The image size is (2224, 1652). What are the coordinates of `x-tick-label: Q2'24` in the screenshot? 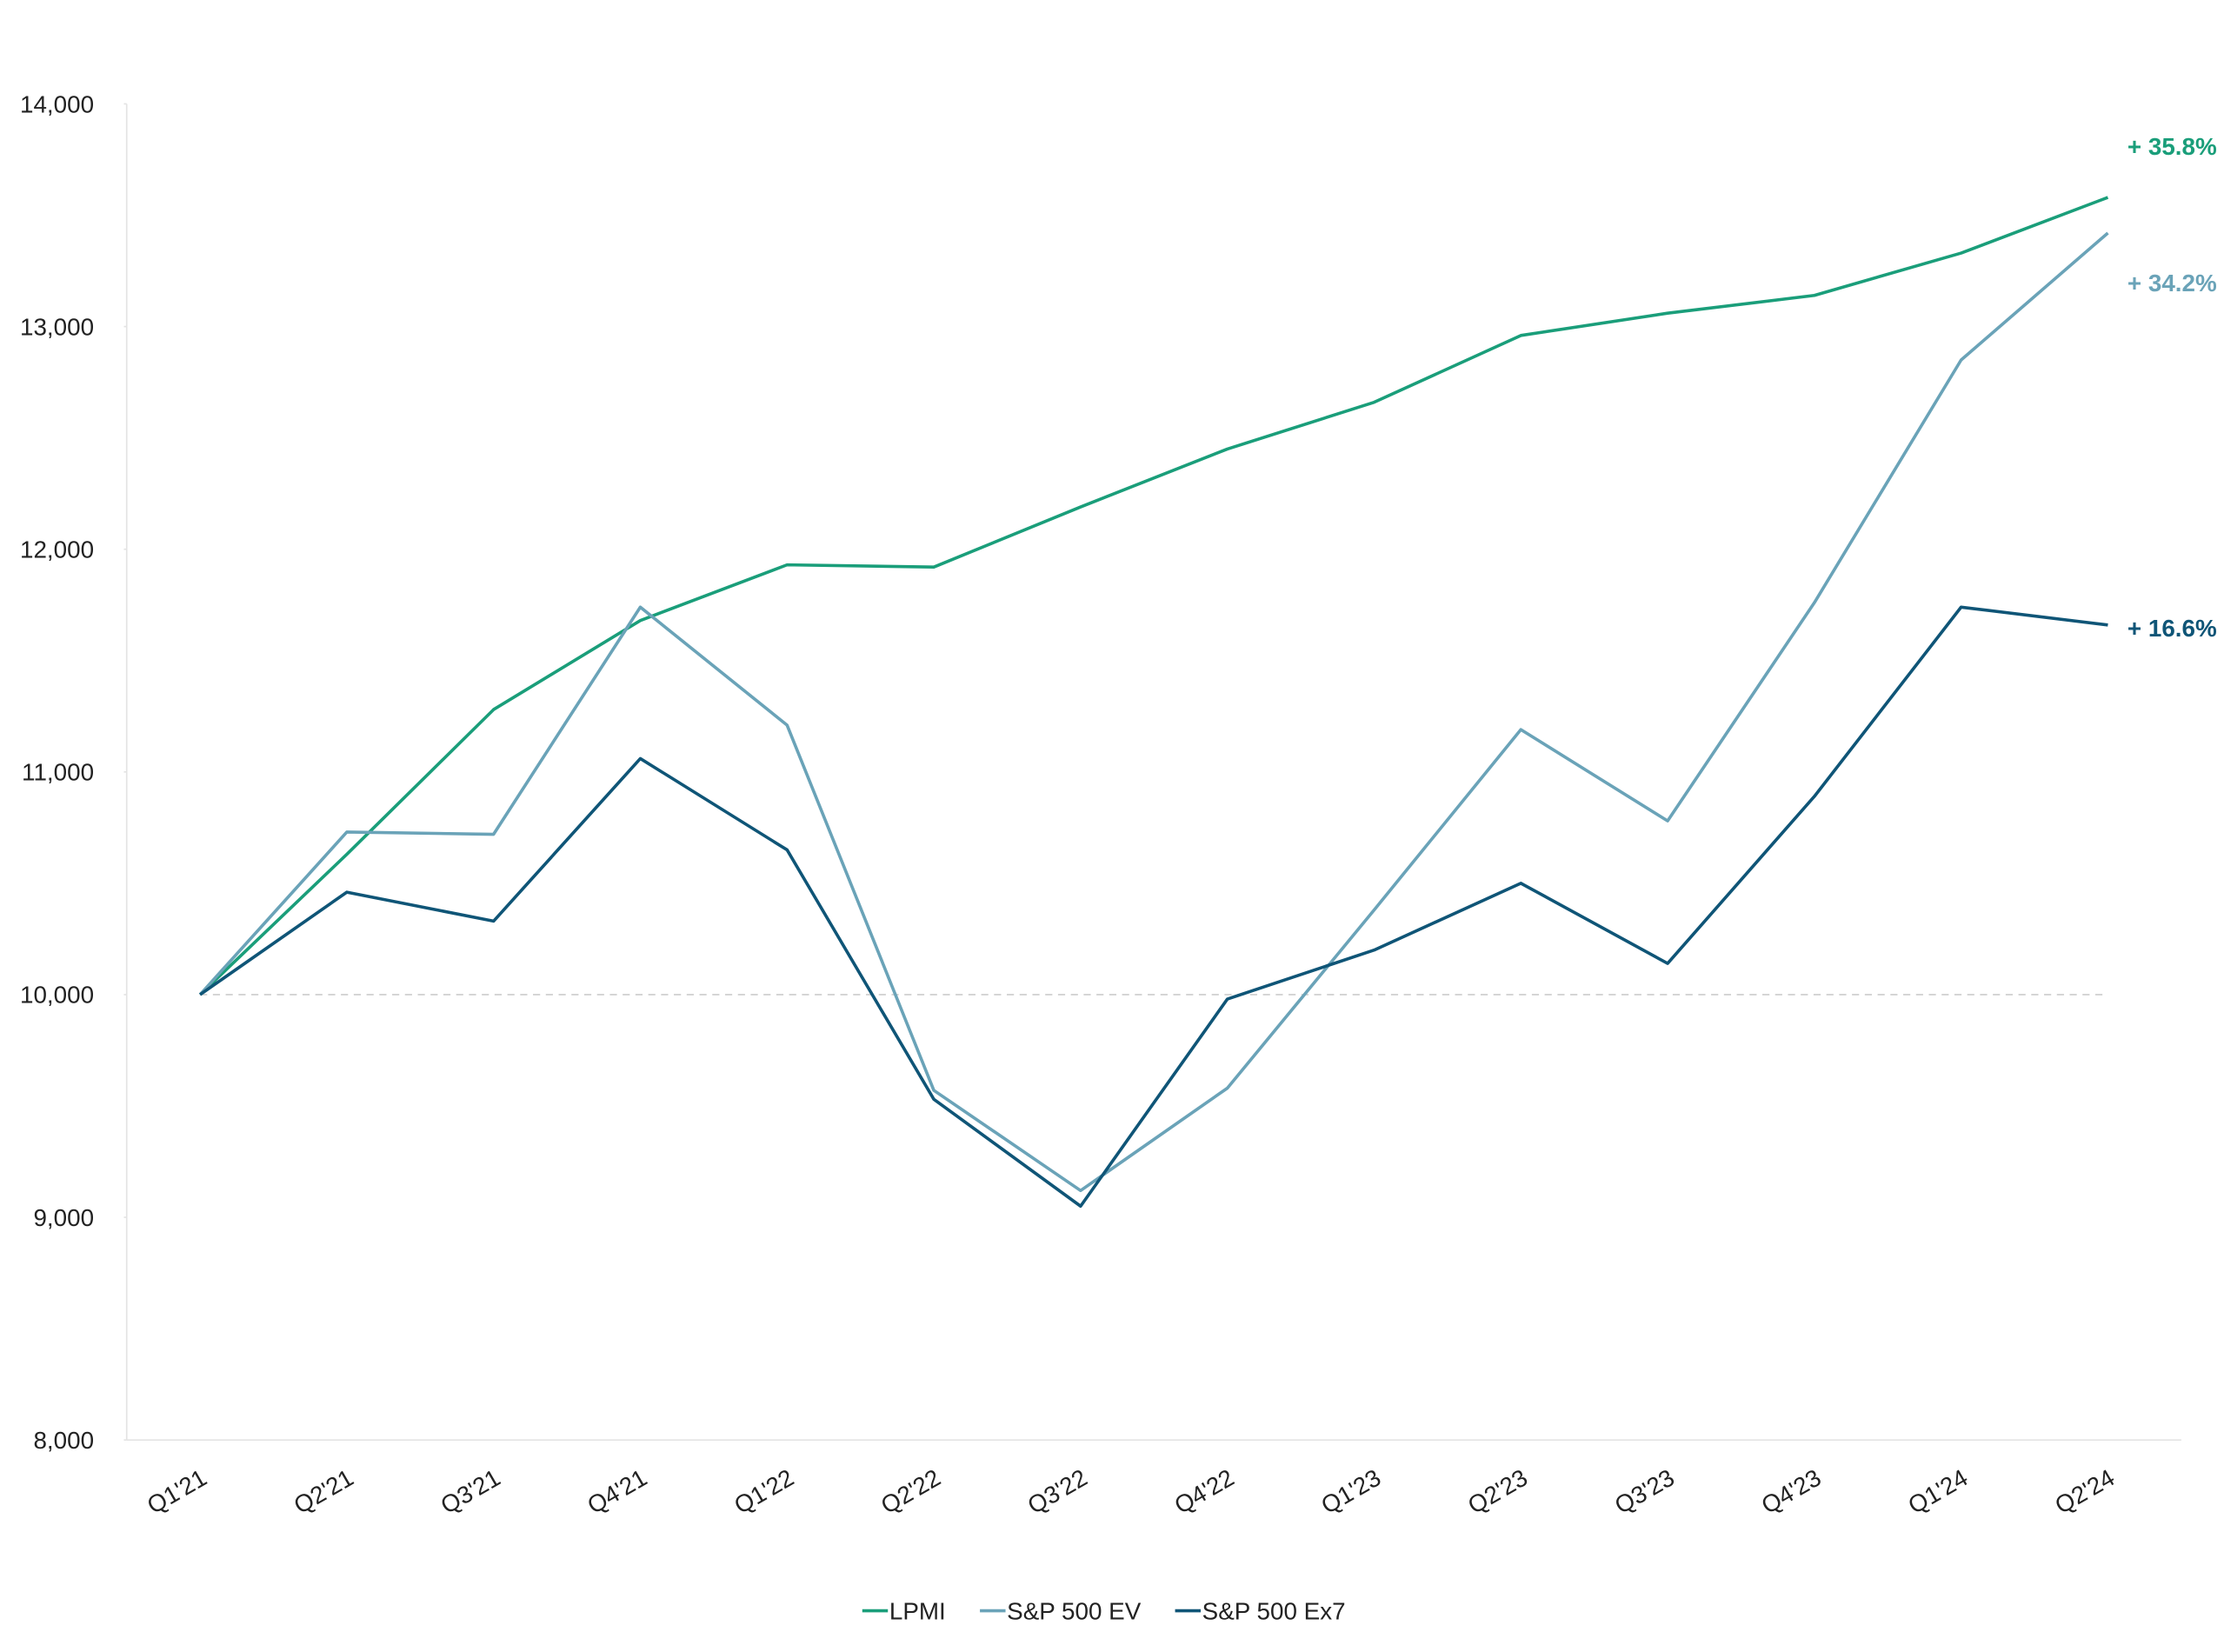 It's located at (2084, 1492).